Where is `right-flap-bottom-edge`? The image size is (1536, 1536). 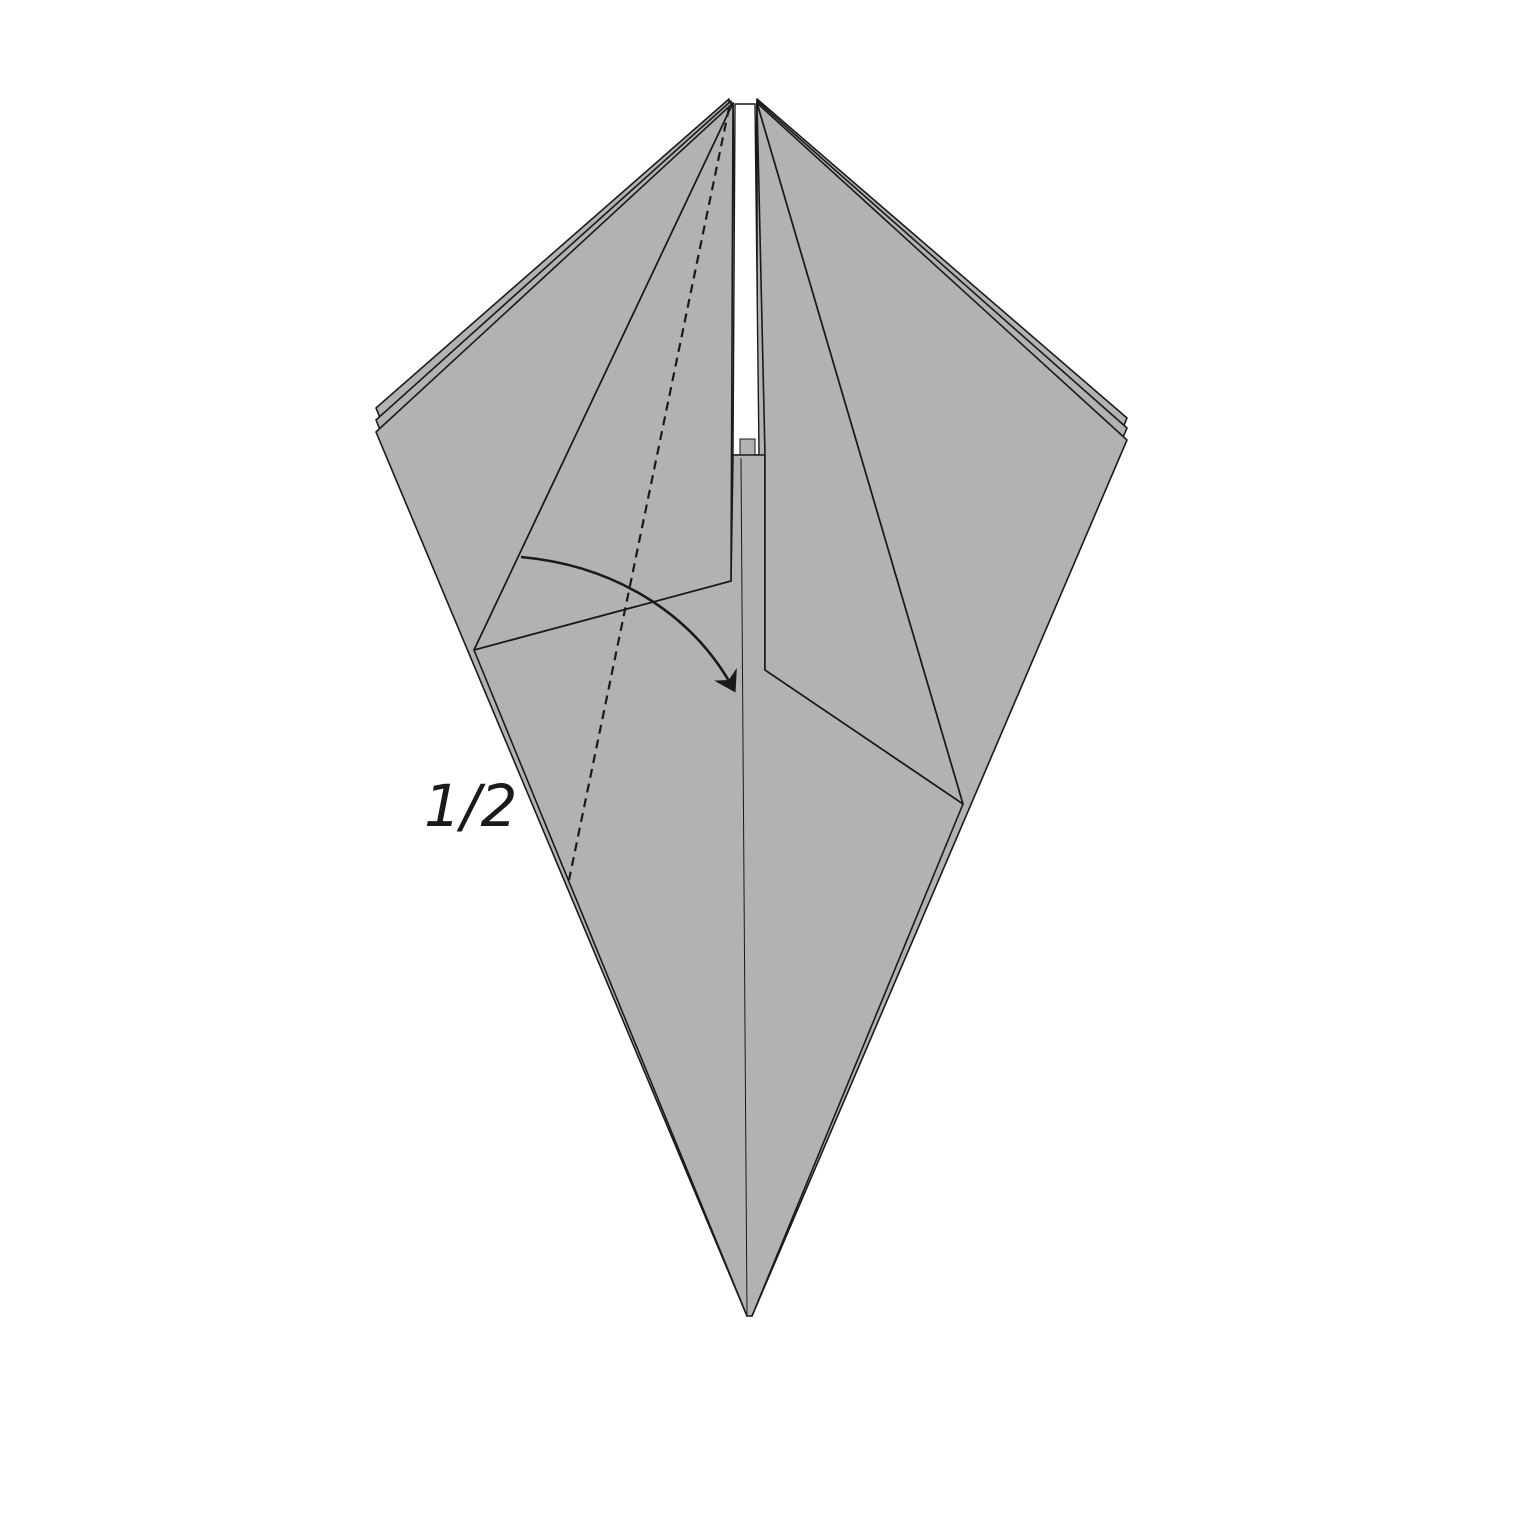 right-flap-bottom-edge is located at coordinates (864, 737).